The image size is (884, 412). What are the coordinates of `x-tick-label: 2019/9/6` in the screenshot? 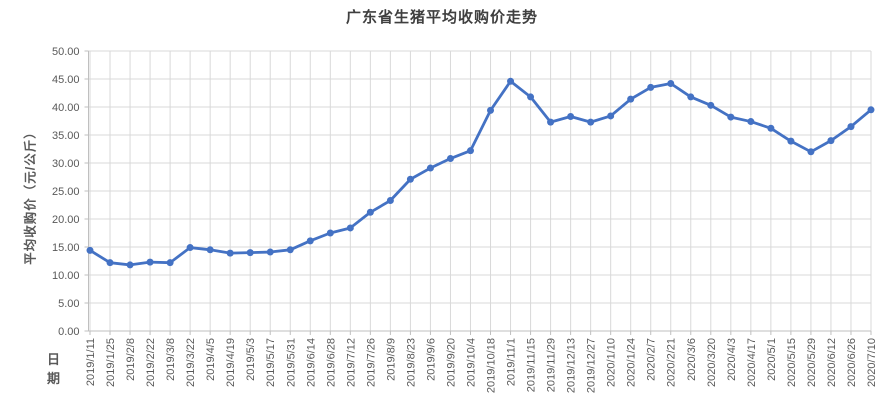 It's located at (431, 359).